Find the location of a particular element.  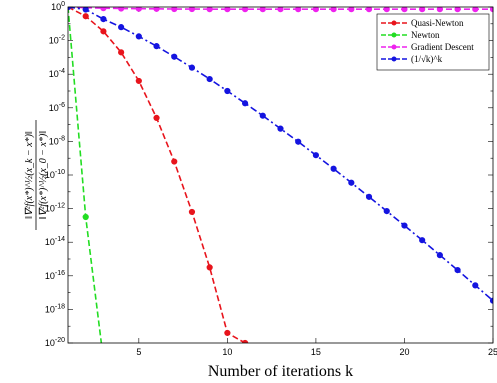

y-tick-label: 10⁻⁴ is located at coordinates (57, 73).